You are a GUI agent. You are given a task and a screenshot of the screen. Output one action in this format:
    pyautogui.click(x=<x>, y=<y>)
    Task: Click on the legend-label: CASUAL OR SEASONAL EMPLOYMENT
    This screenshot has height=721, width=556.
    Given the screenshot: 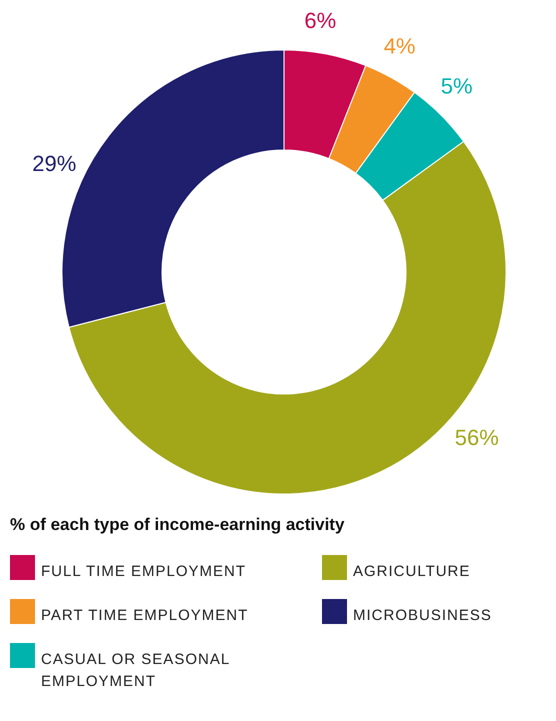 What is the action you would take?
    pyautogui.click(x=136, y=671)
    